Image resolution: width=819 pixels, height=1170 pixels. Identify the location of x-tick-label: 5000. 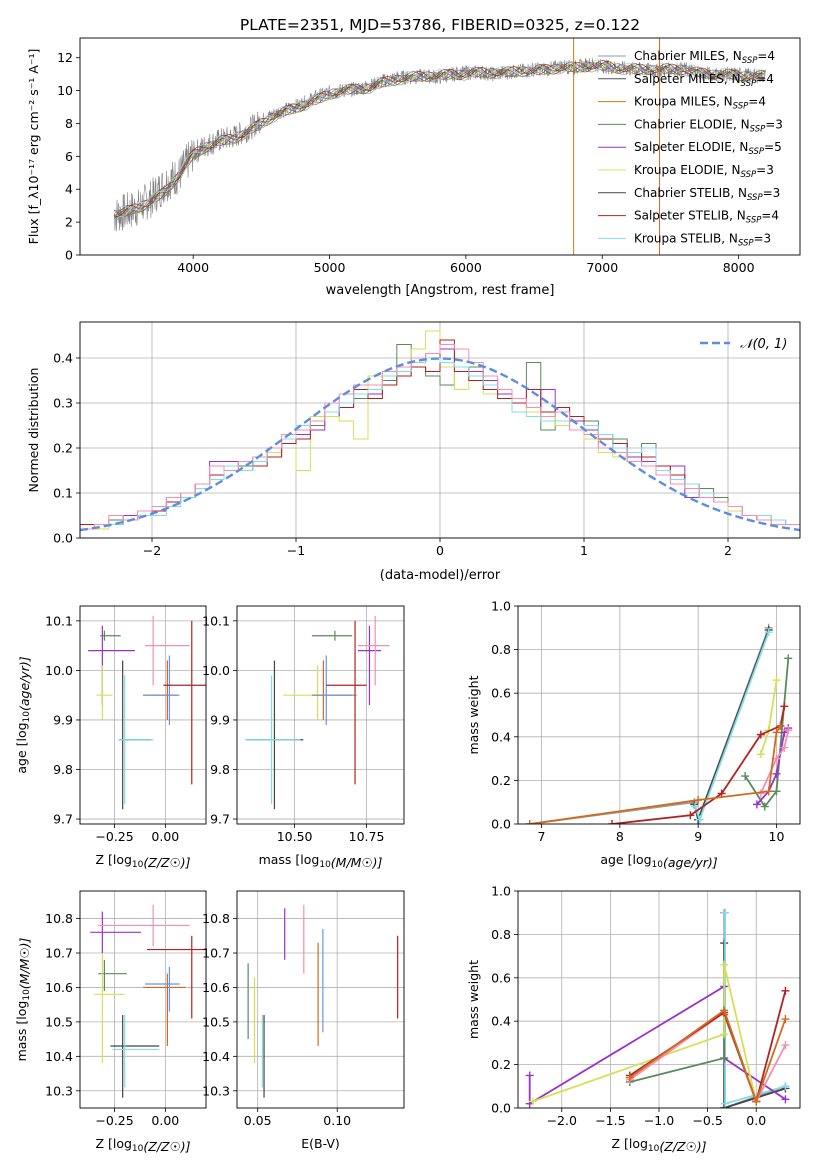
(330, 267).